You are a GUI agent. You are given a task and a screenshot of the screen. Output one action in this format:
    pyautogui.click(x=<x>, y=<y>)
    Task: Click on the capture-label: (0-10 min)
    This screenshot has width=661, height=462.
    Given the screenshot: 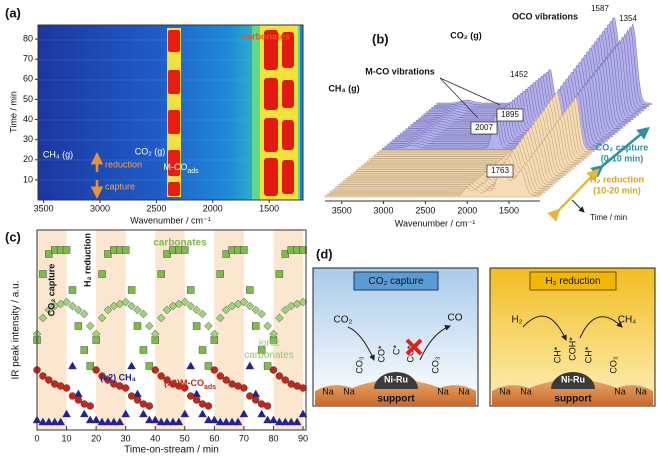 What is the action you would take?
    pyautogui.click(x=622, y=158)
    